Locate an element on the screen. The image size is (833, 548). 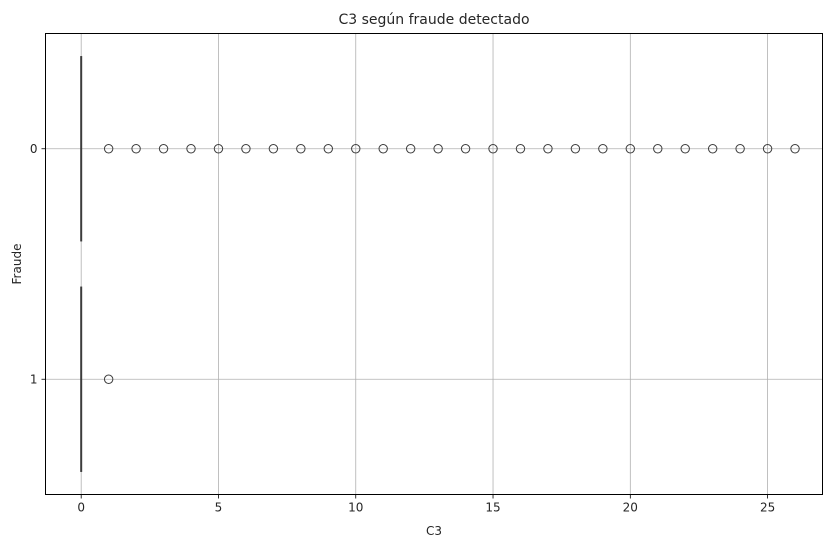
x-tick-label: 20 is located at coordinates (630, 508).